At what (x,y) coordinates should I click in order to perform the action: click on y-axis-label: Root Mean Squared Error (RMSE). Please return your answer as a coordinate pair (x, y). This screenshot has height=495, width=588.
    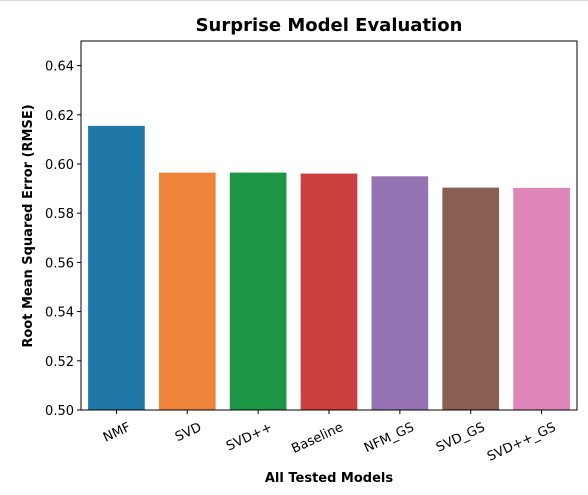
    Looking at the image, I should click on (28, 225).